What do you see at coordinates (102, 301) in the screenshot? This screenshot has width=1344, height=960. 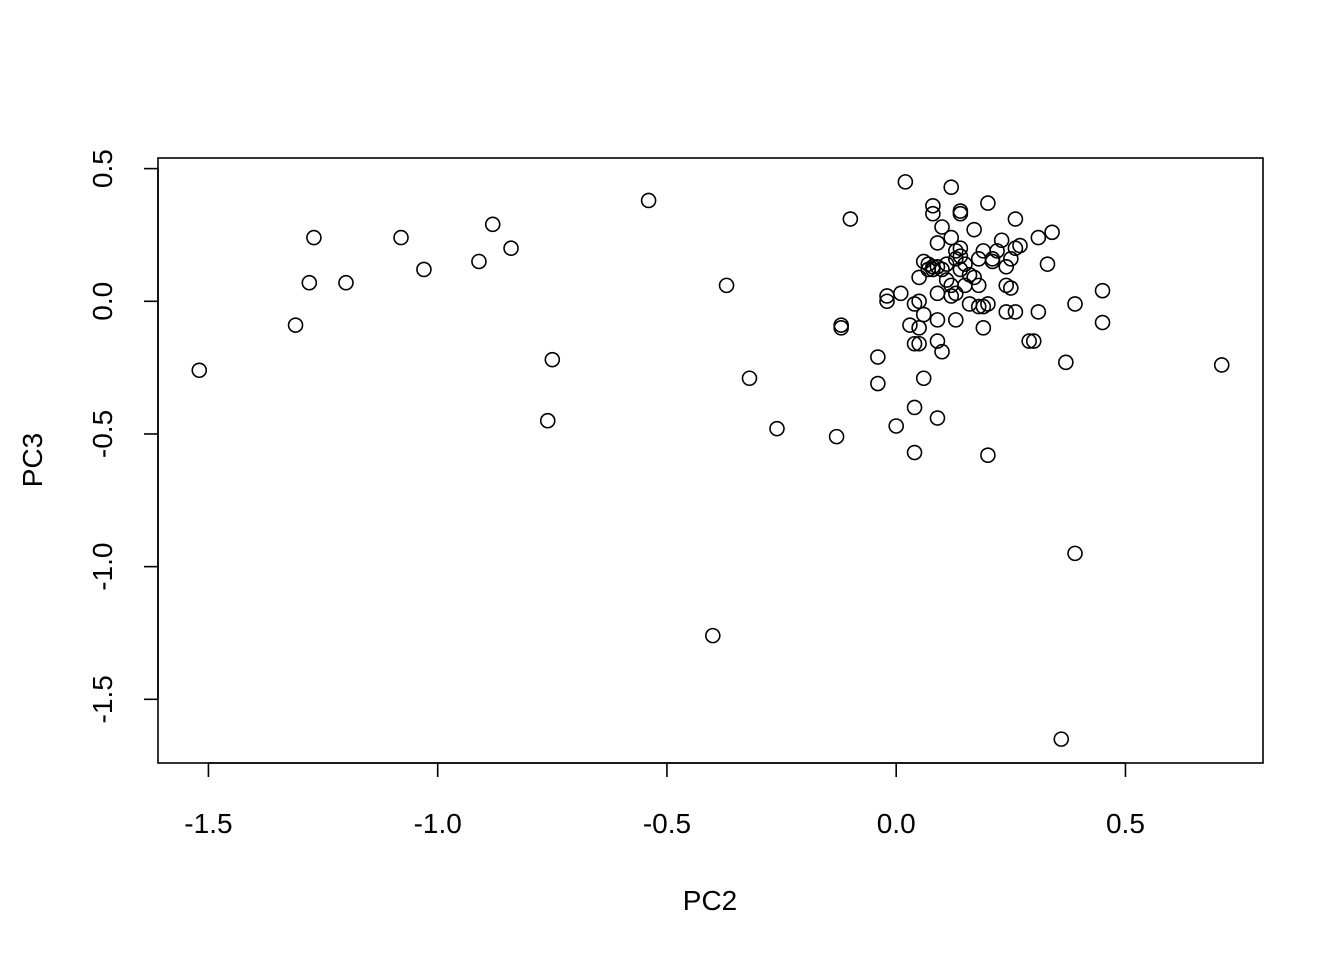 I see `y-tick-label: 0.0` at bounding box center [102, 301].